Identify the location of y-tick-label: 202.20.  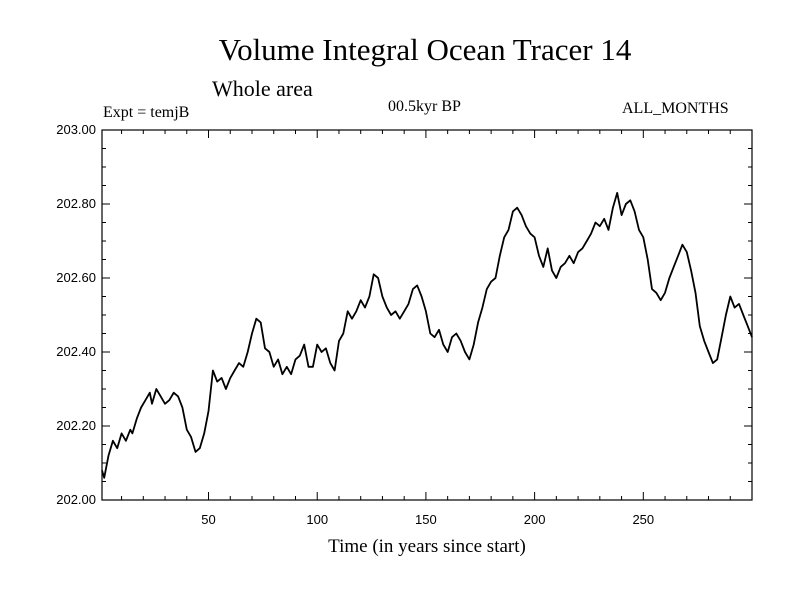
(76, 425).